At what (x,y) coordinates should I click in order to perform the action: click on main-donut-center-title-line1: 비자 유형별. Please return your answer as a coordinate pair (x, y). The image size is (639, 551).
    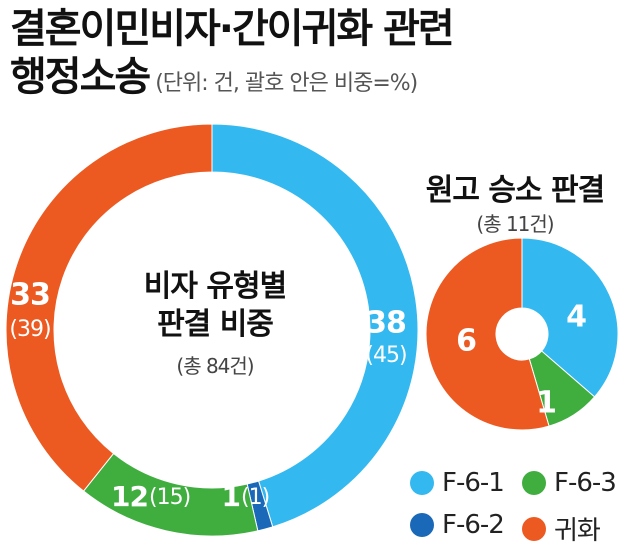
    Looking at the image, I should click on (215, 286).